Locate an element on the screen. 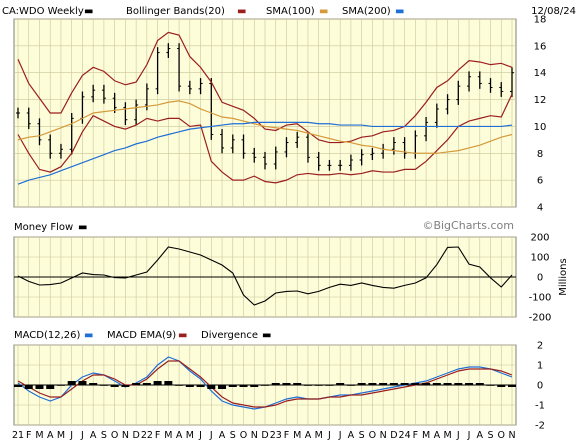 This screenshot has height=444, width=579. legend-bollinger-label: Bollinger Bands(20) is located at coordinates (175, 11).